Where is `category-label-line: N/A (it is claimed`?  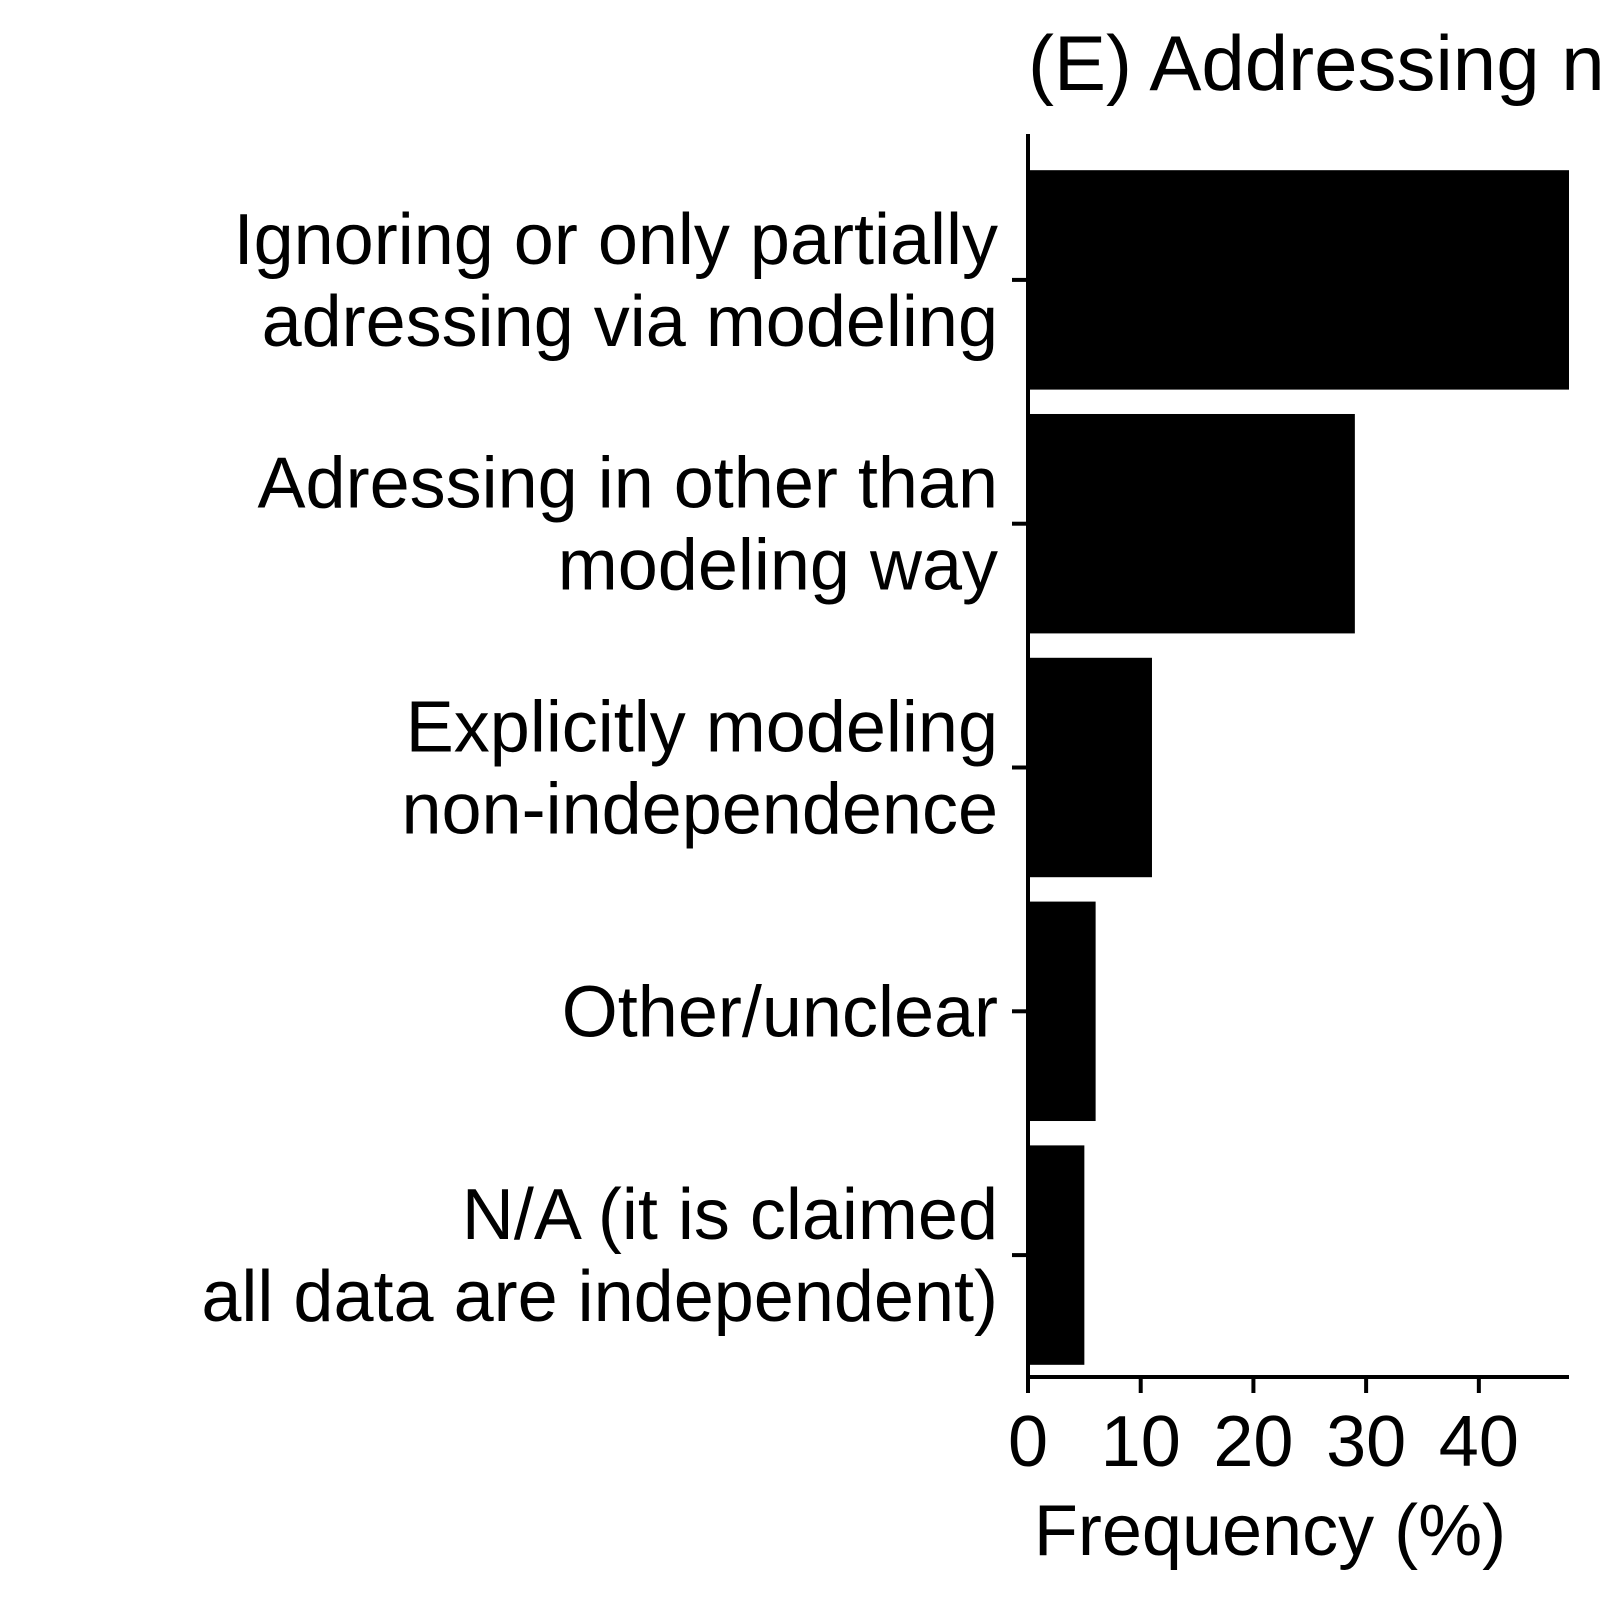 category-label-line: N/A (it is claimed is located at coordinates (730, 1215).